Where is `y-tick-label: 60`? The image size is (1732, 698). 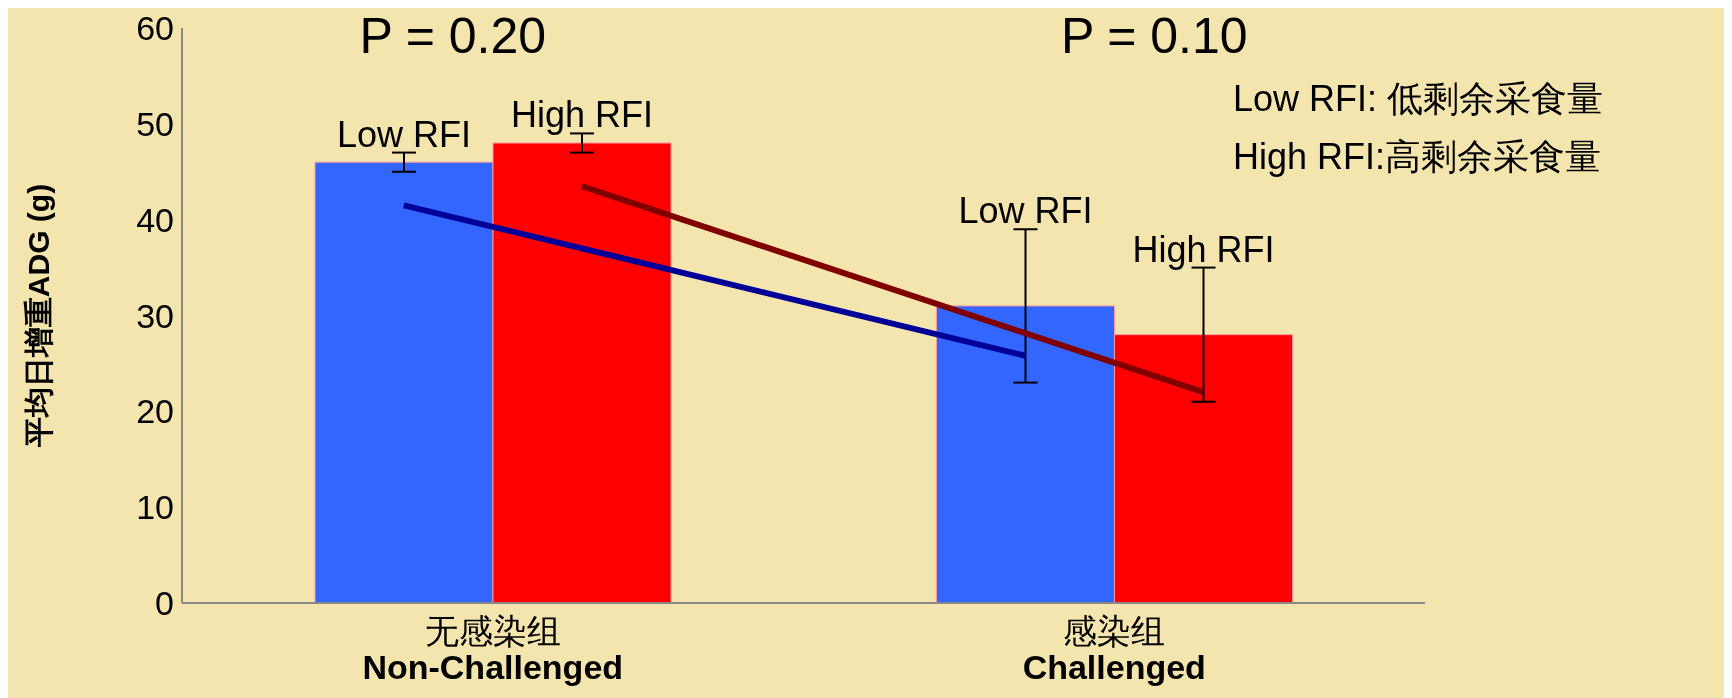
y-tick-label: 60 is located at coordinates (155, 28).